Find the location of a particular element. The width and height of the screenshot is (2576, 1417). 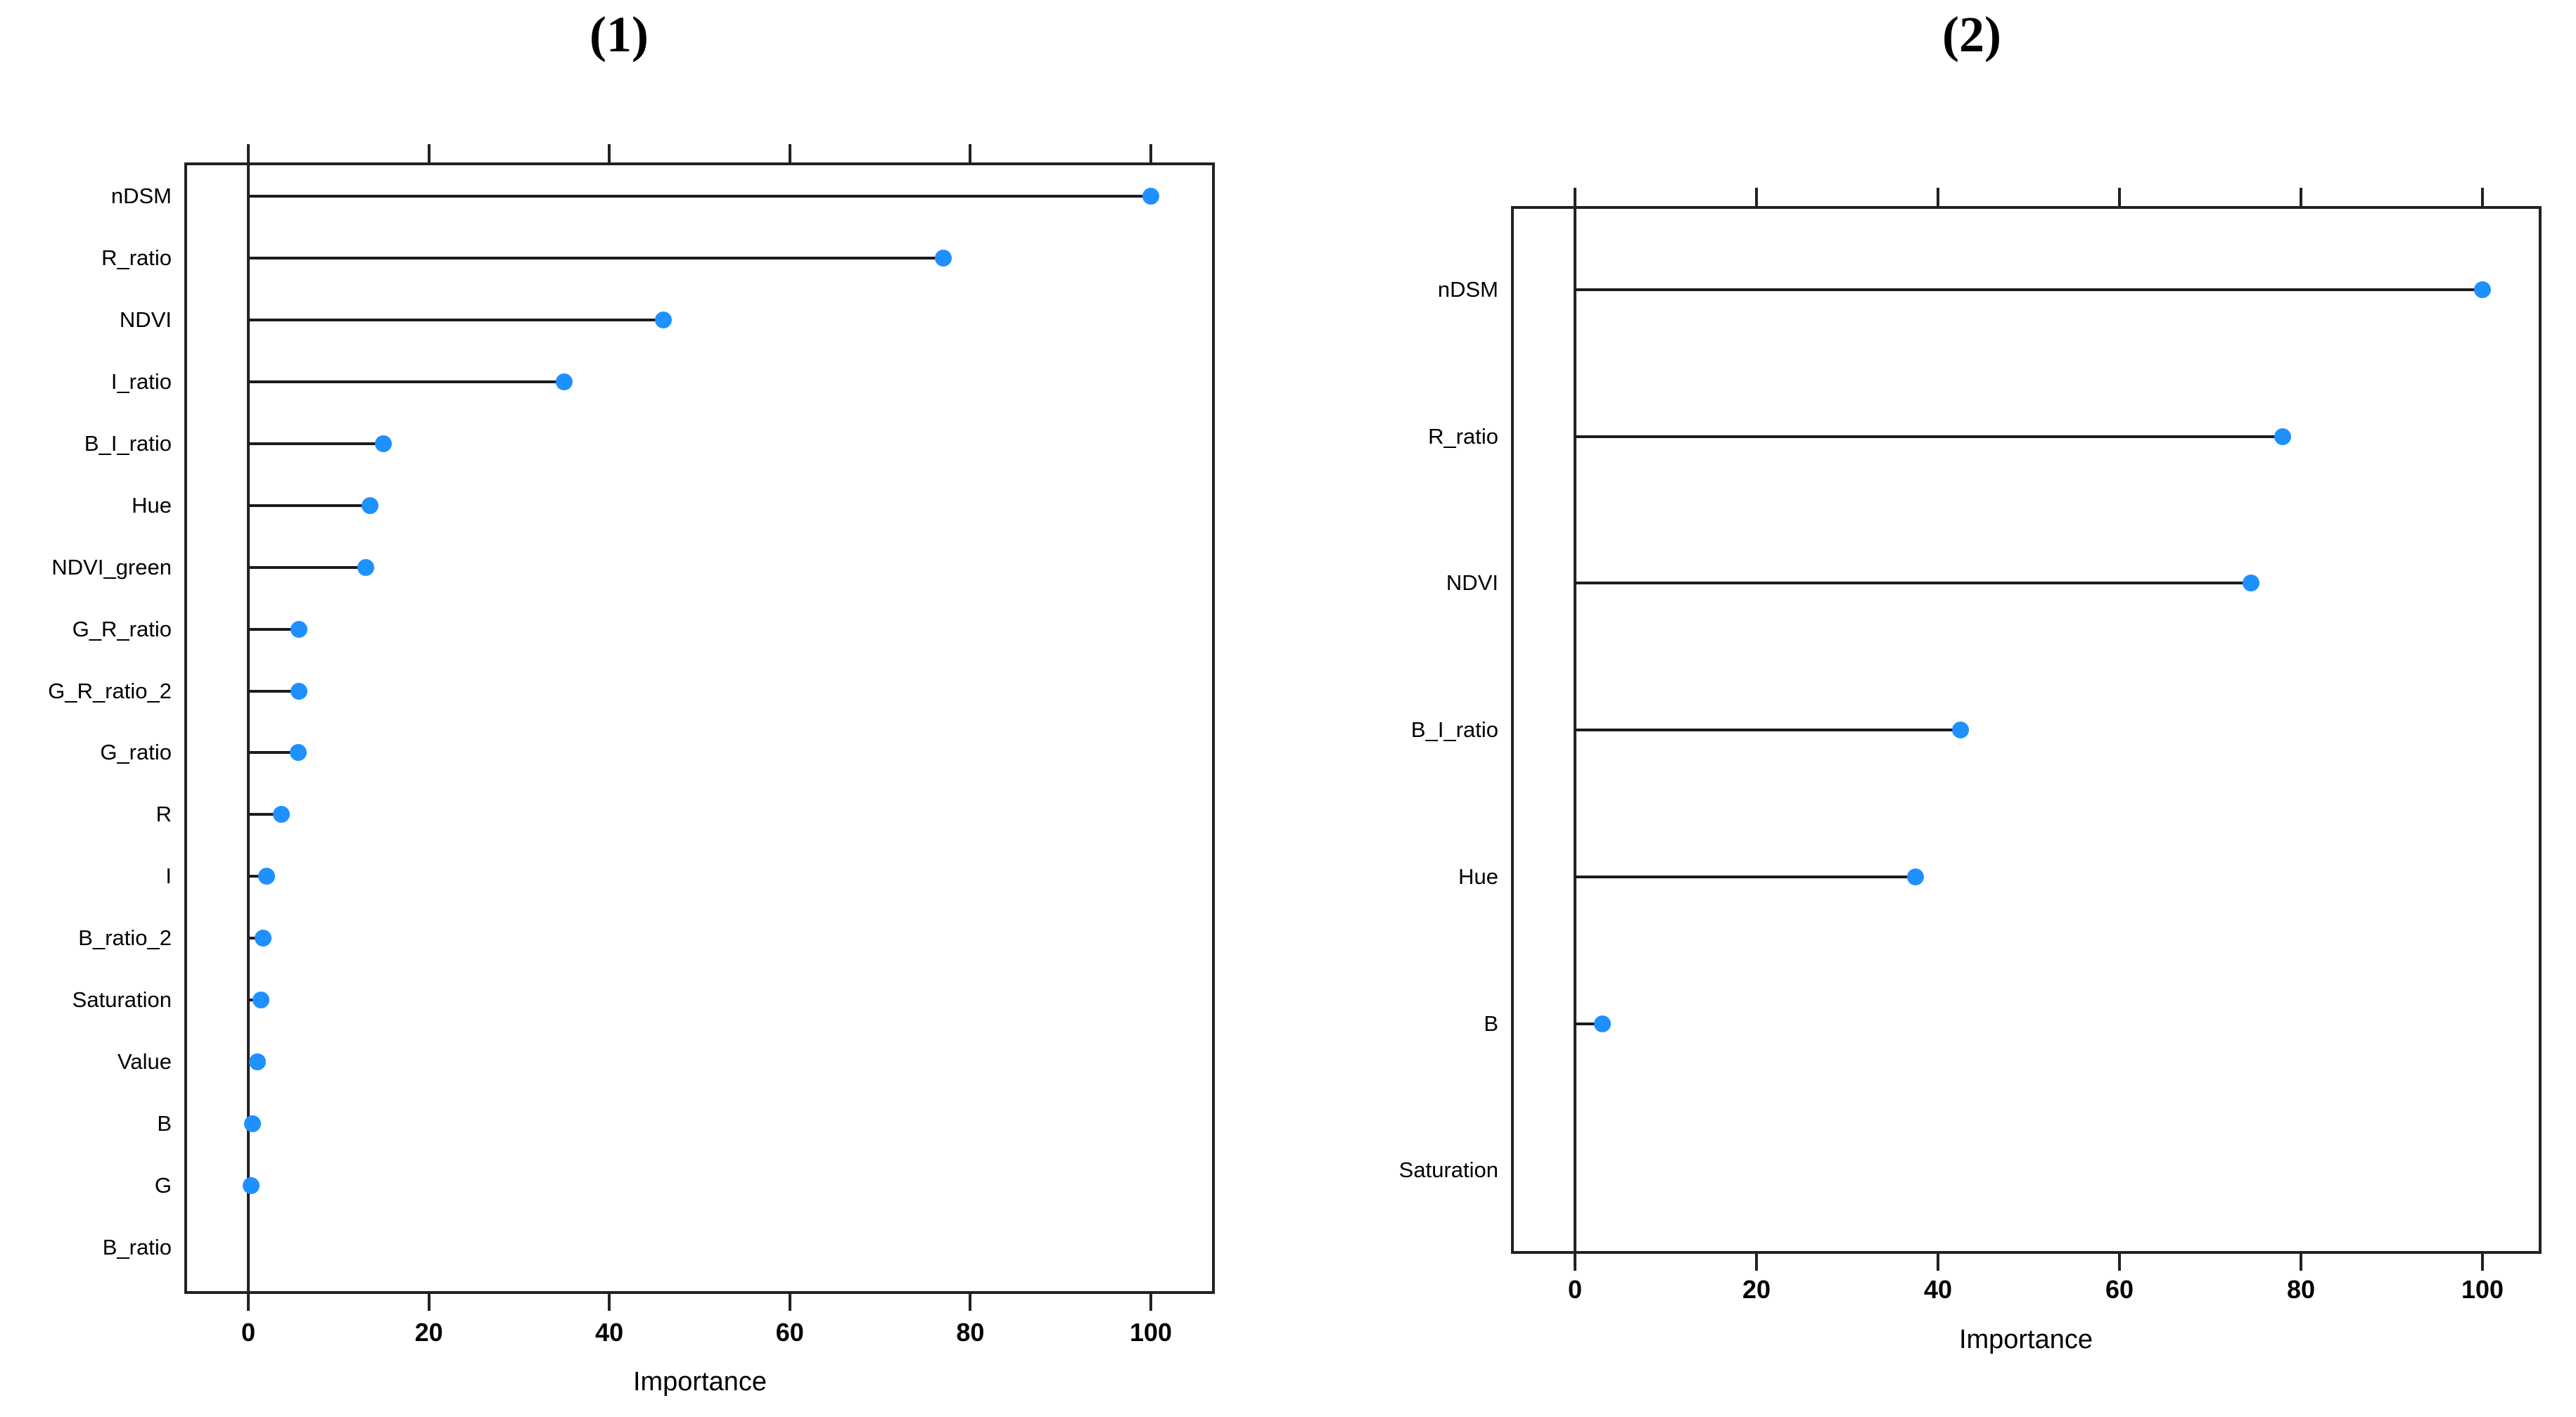

category-label: G_R_ratio is located at coordinates (122, 628).